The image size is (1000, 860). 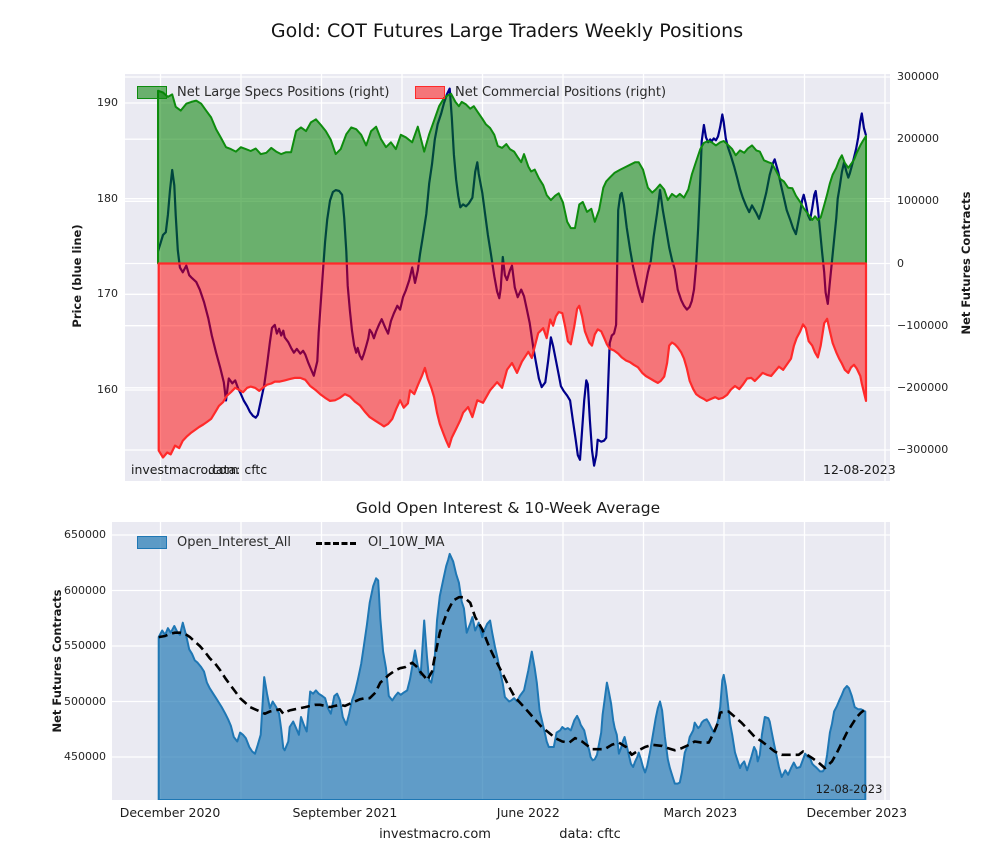 What do you see at coordinates (406, 542) in the screenshot?
I see `ma-legend-label: OI_10W_MA` at bounding box center [406, 542].